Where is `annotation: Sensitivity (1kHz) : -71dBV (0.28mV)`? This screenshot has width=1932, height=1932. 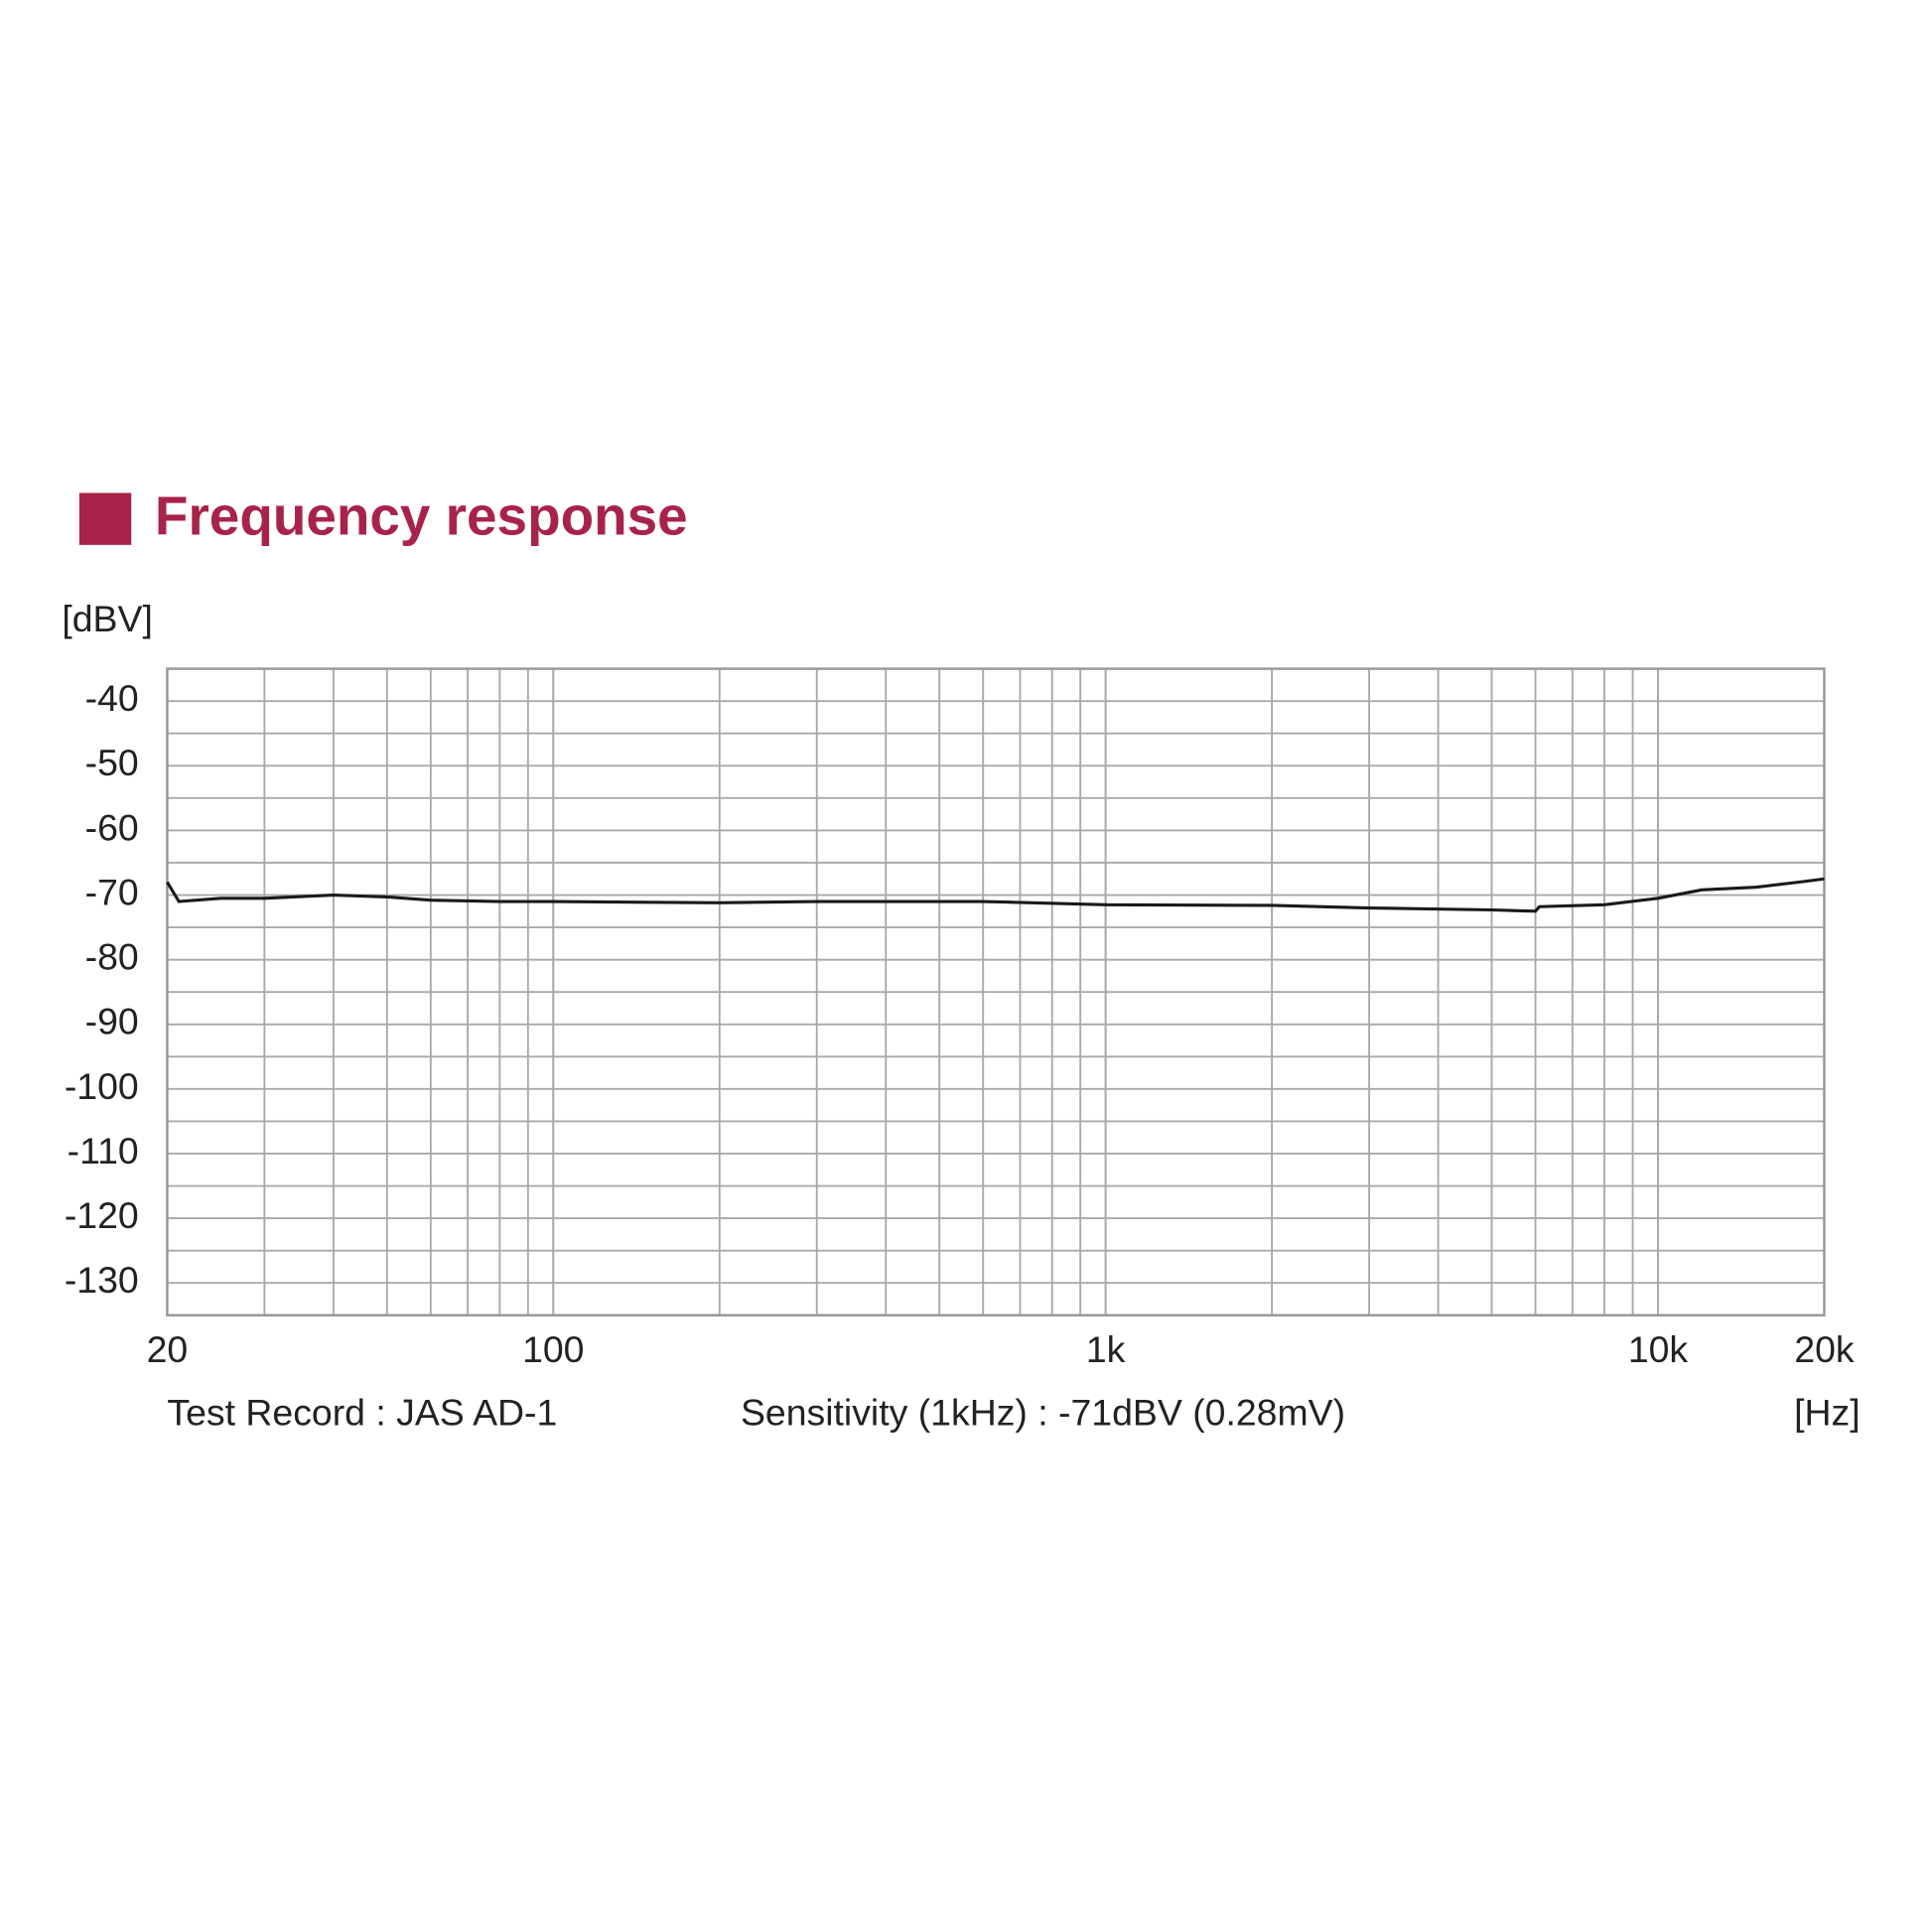
annotation: Sensitivity (1kHz) : -71dBV (0.28mV) is located at coordinates (1043, 1413).